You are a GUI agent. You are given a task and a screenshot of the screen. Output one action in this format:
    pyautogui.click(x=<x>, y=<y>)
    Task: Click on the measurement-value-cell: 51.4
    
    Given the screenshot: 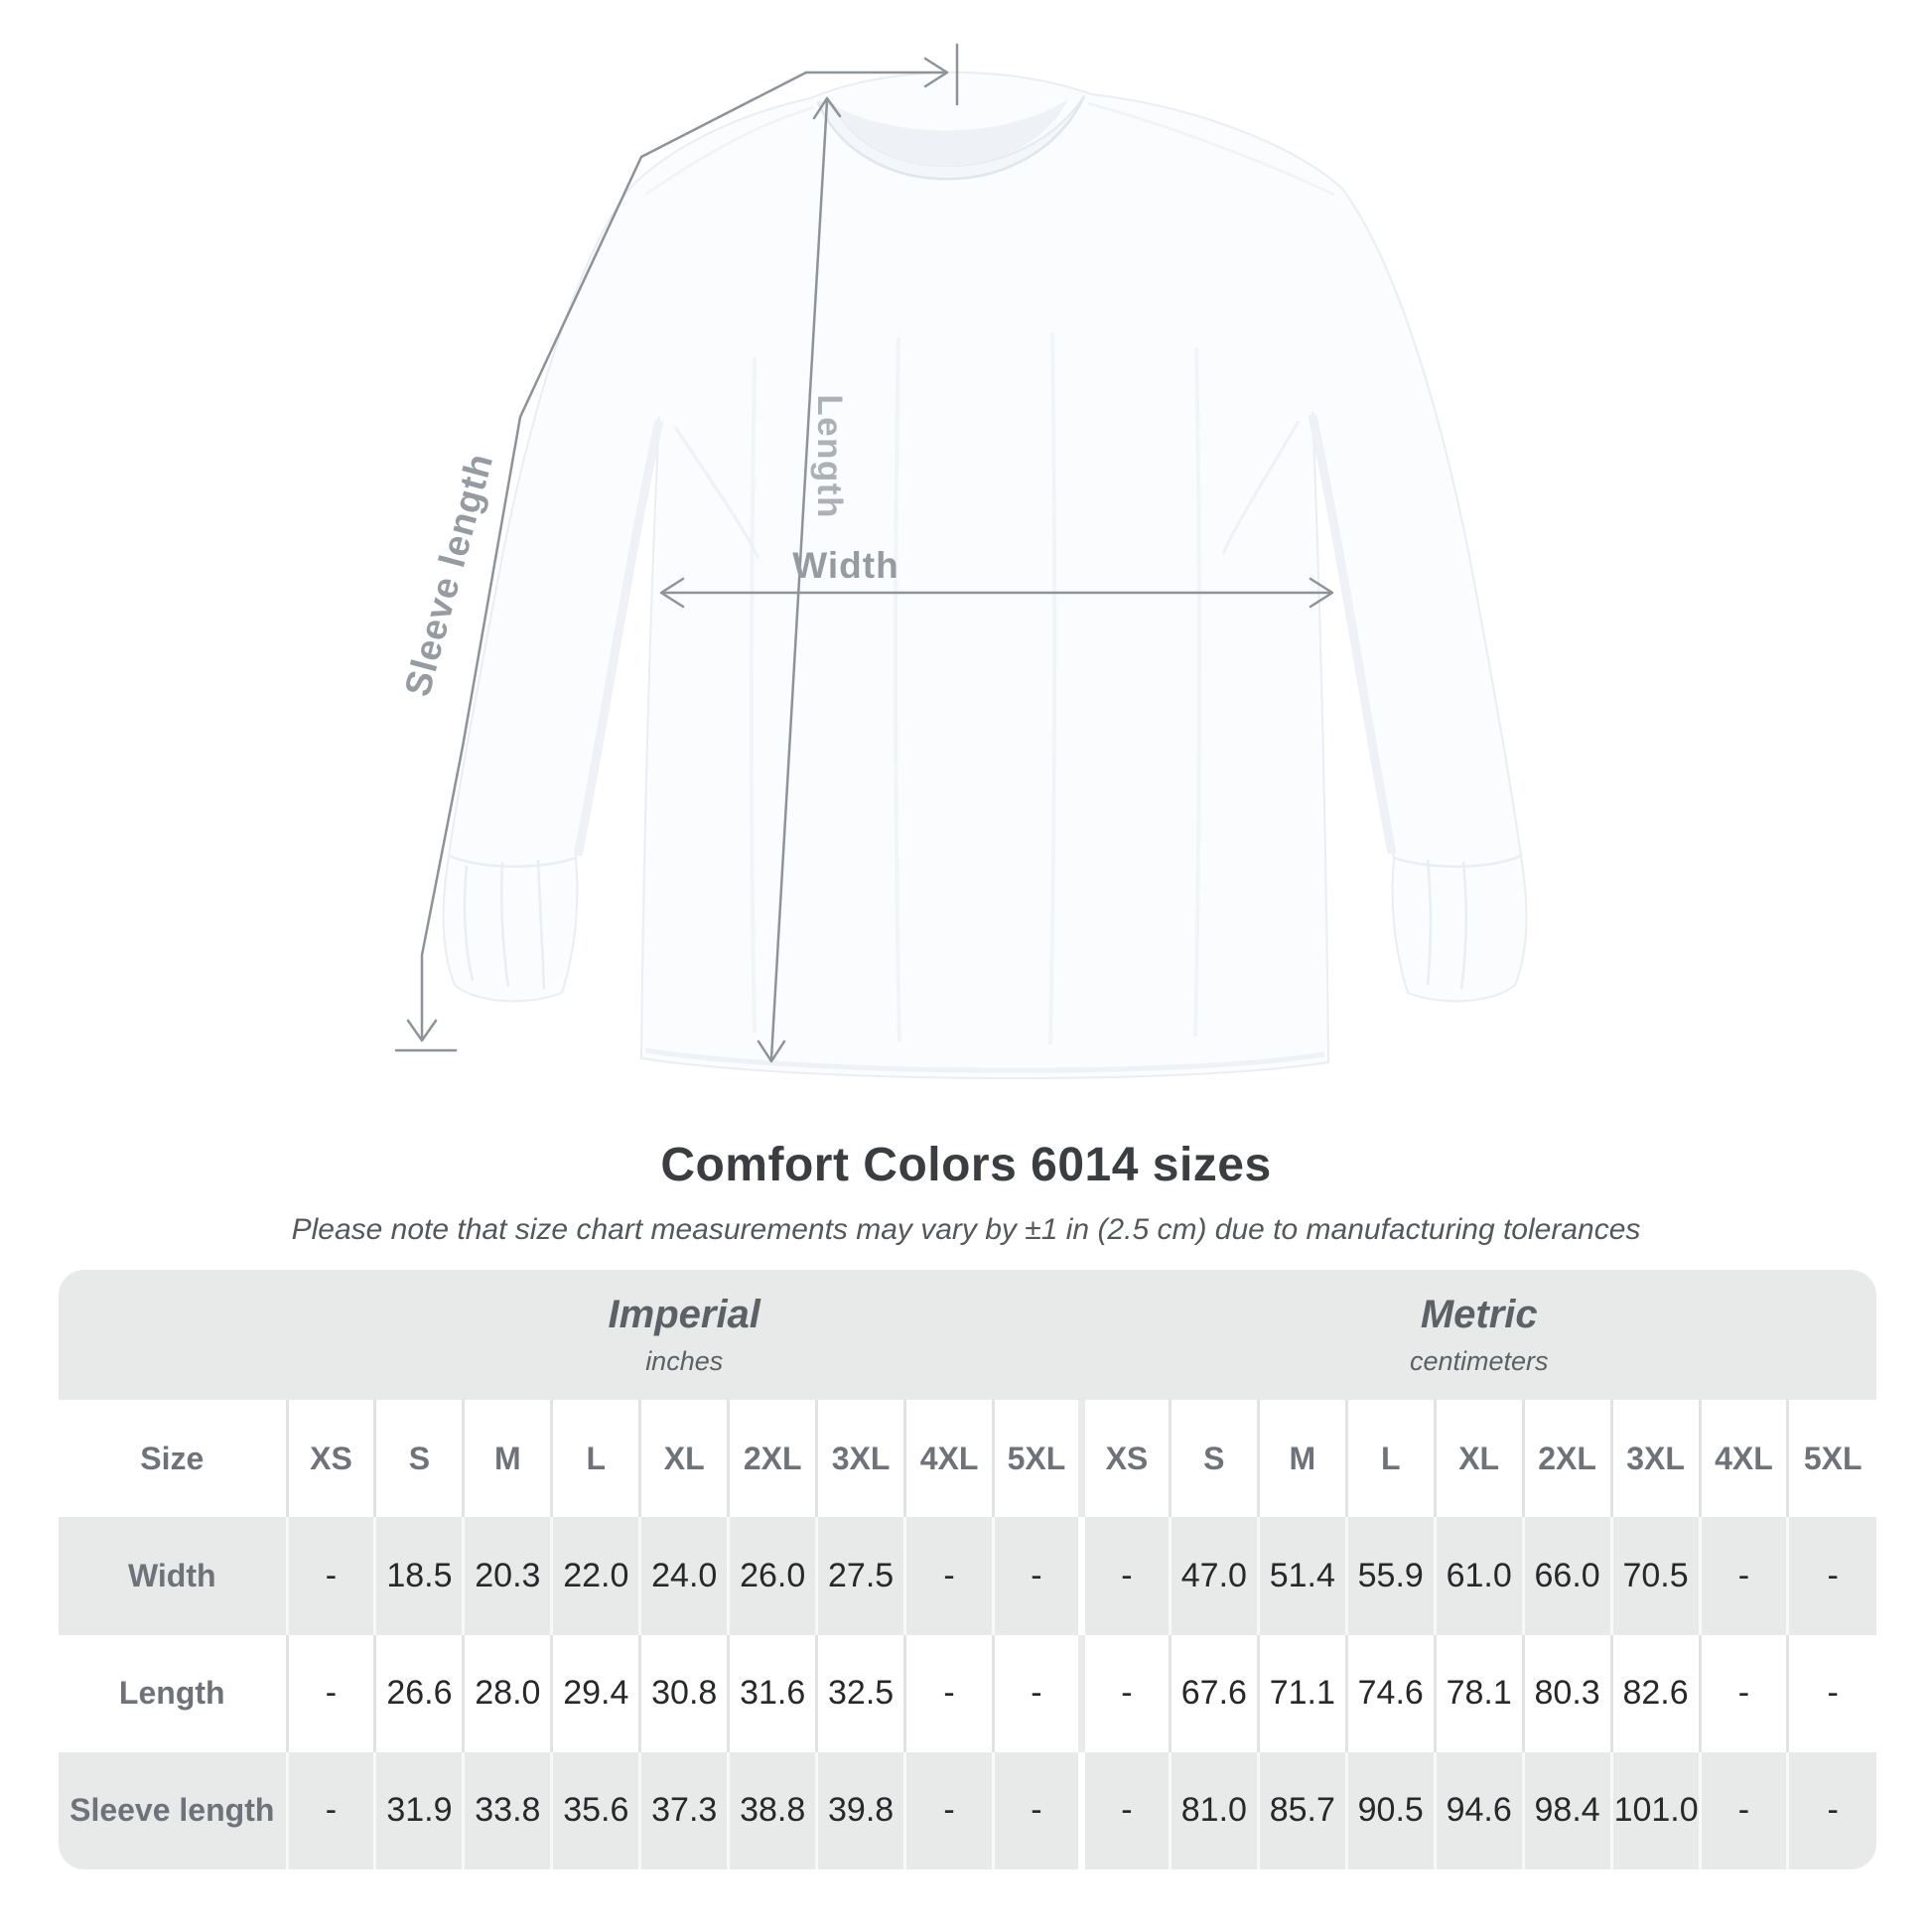 What is the action you would take?
    pyautogui.click(x=1302, y=1576)
    